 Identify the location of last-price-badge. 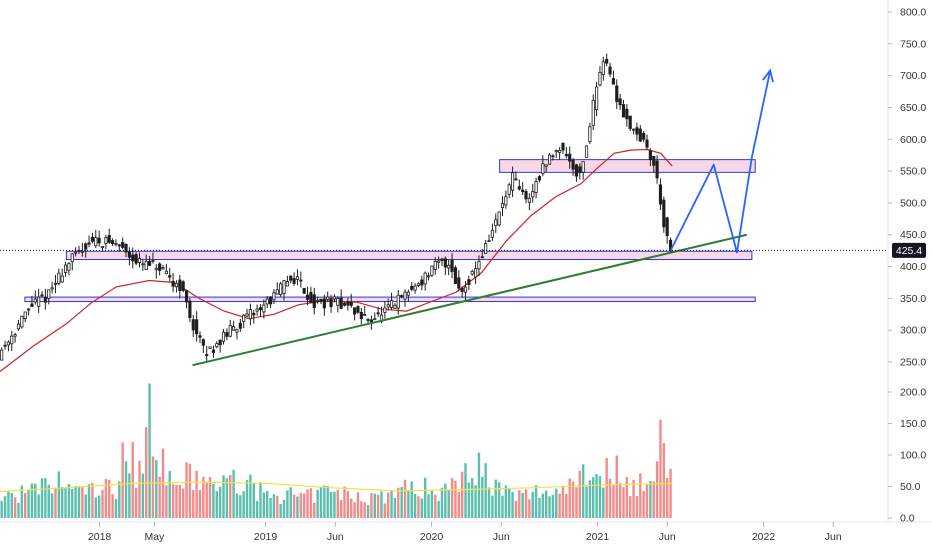
(909, 250).